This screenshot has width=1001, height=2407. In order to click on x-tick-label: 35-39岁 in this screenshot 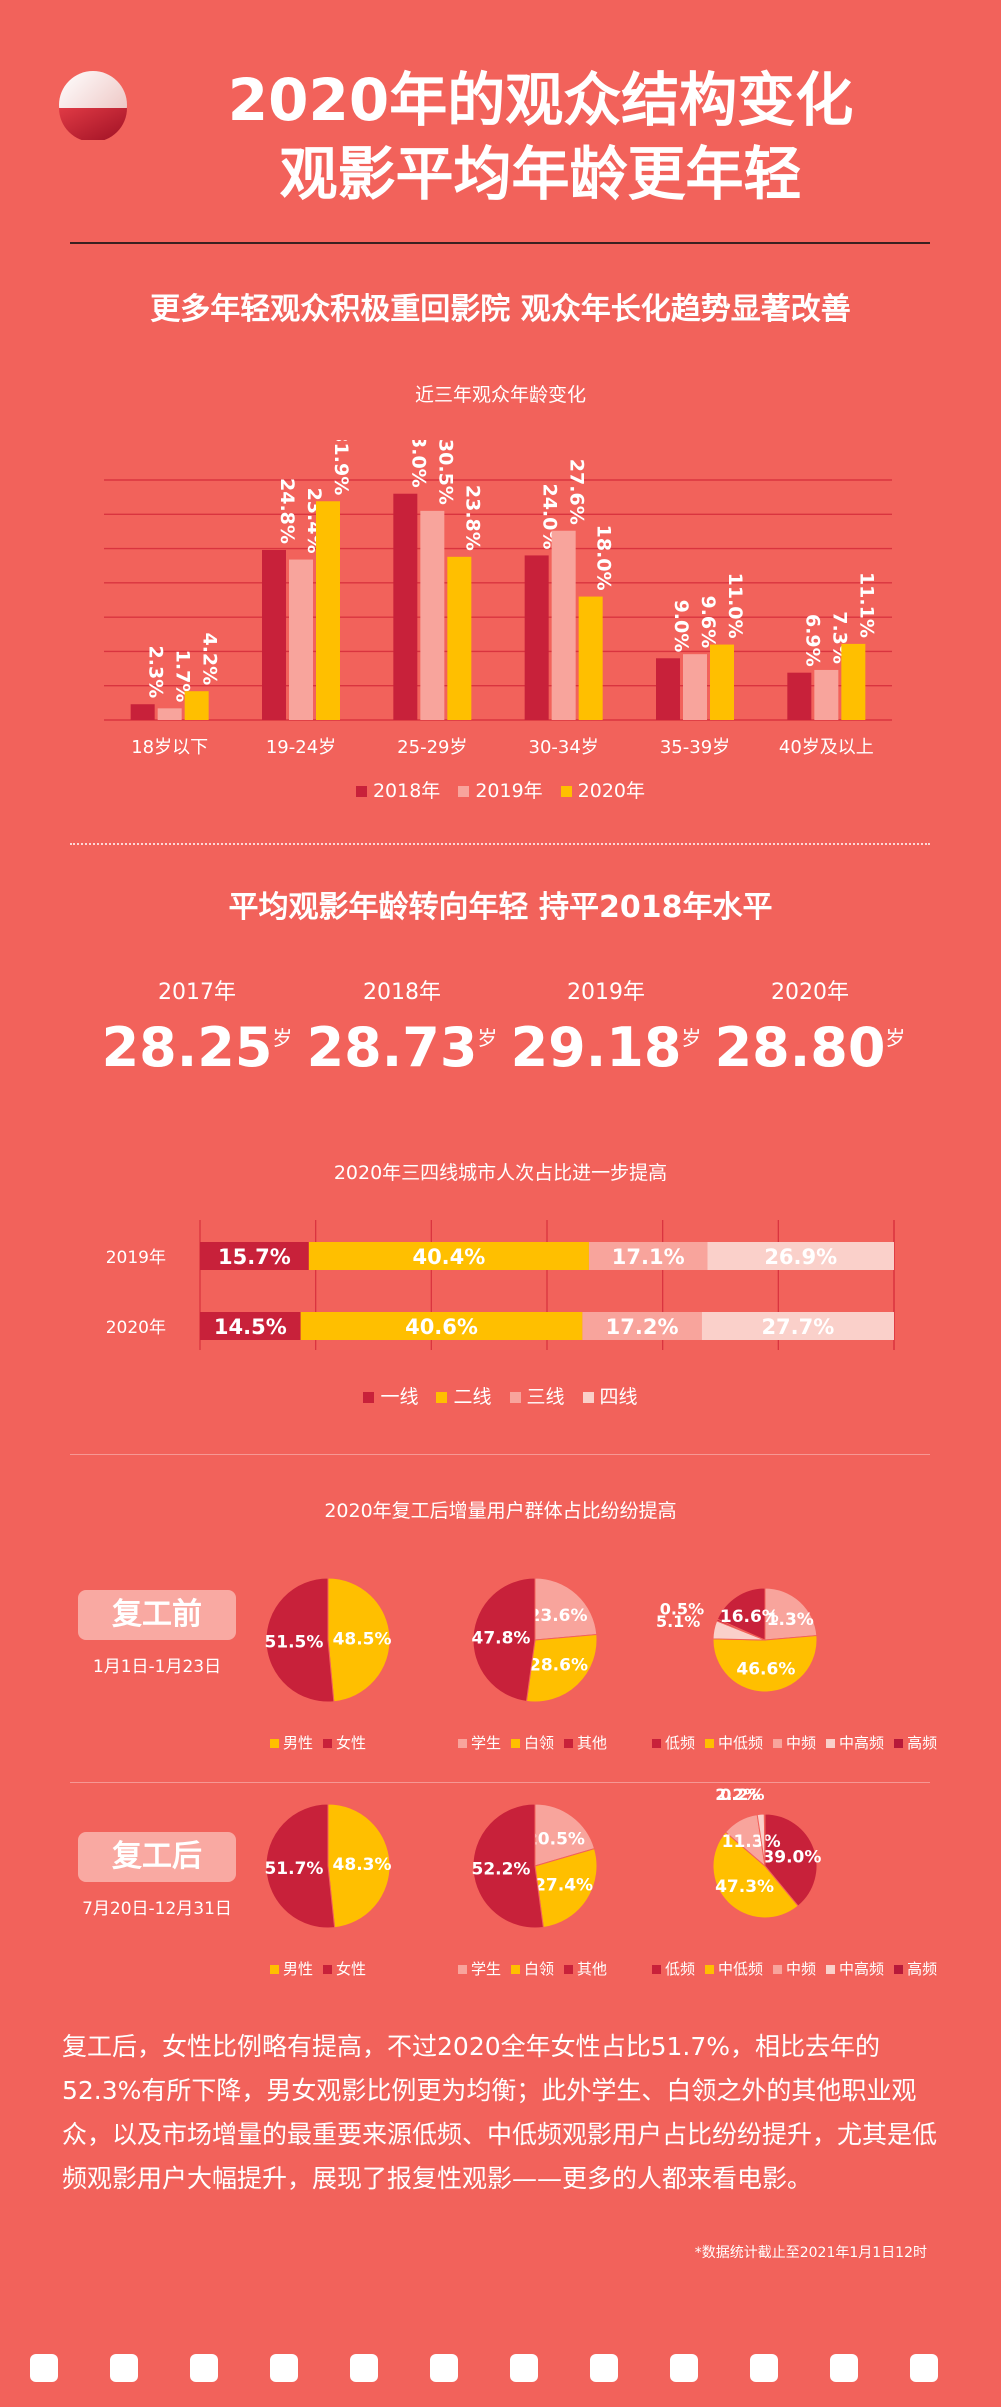, I will do `click(695, 747)`.